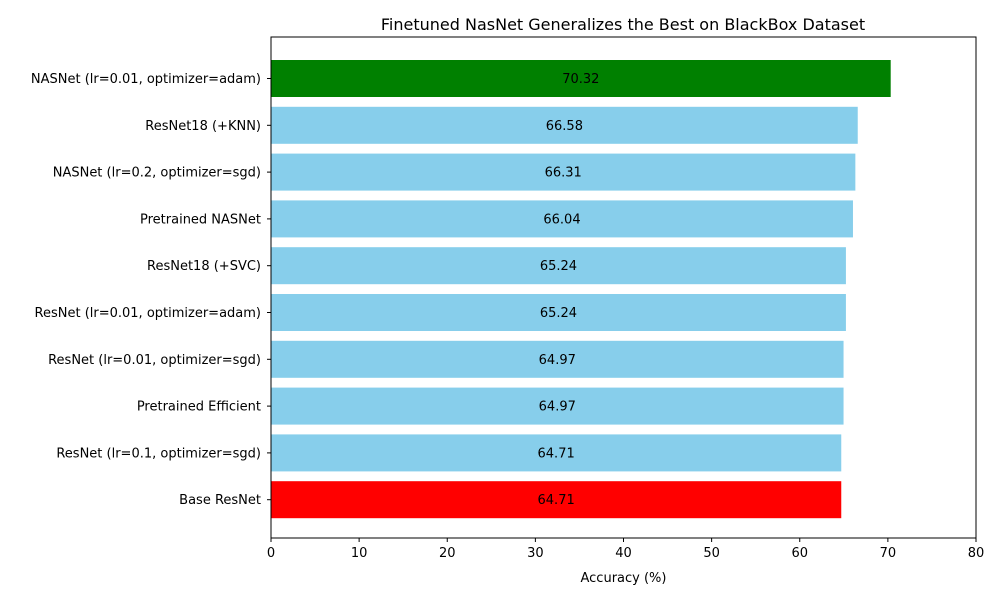 The height and width of the screenshot is (604, 1000). I want to click on bar-value-label: 66.31, so click(563, 173).